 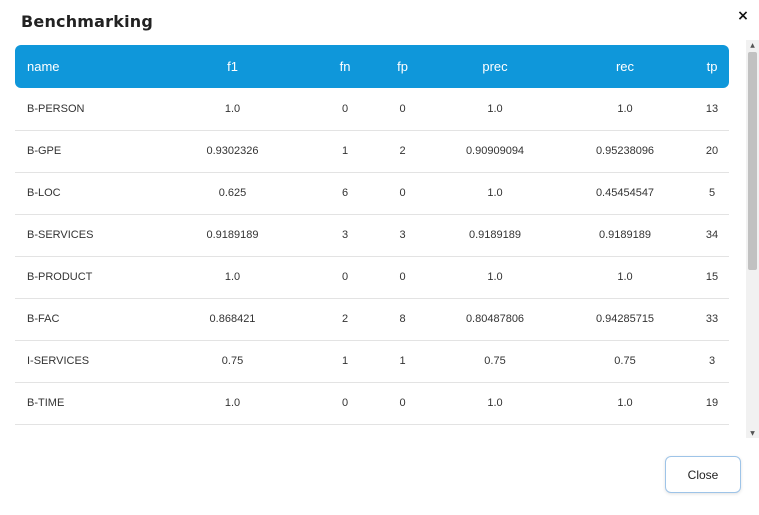 I want to click on table-row: B-TIME 1.0 0 0 1.0 1.0 19, so click(x=372, y=403).